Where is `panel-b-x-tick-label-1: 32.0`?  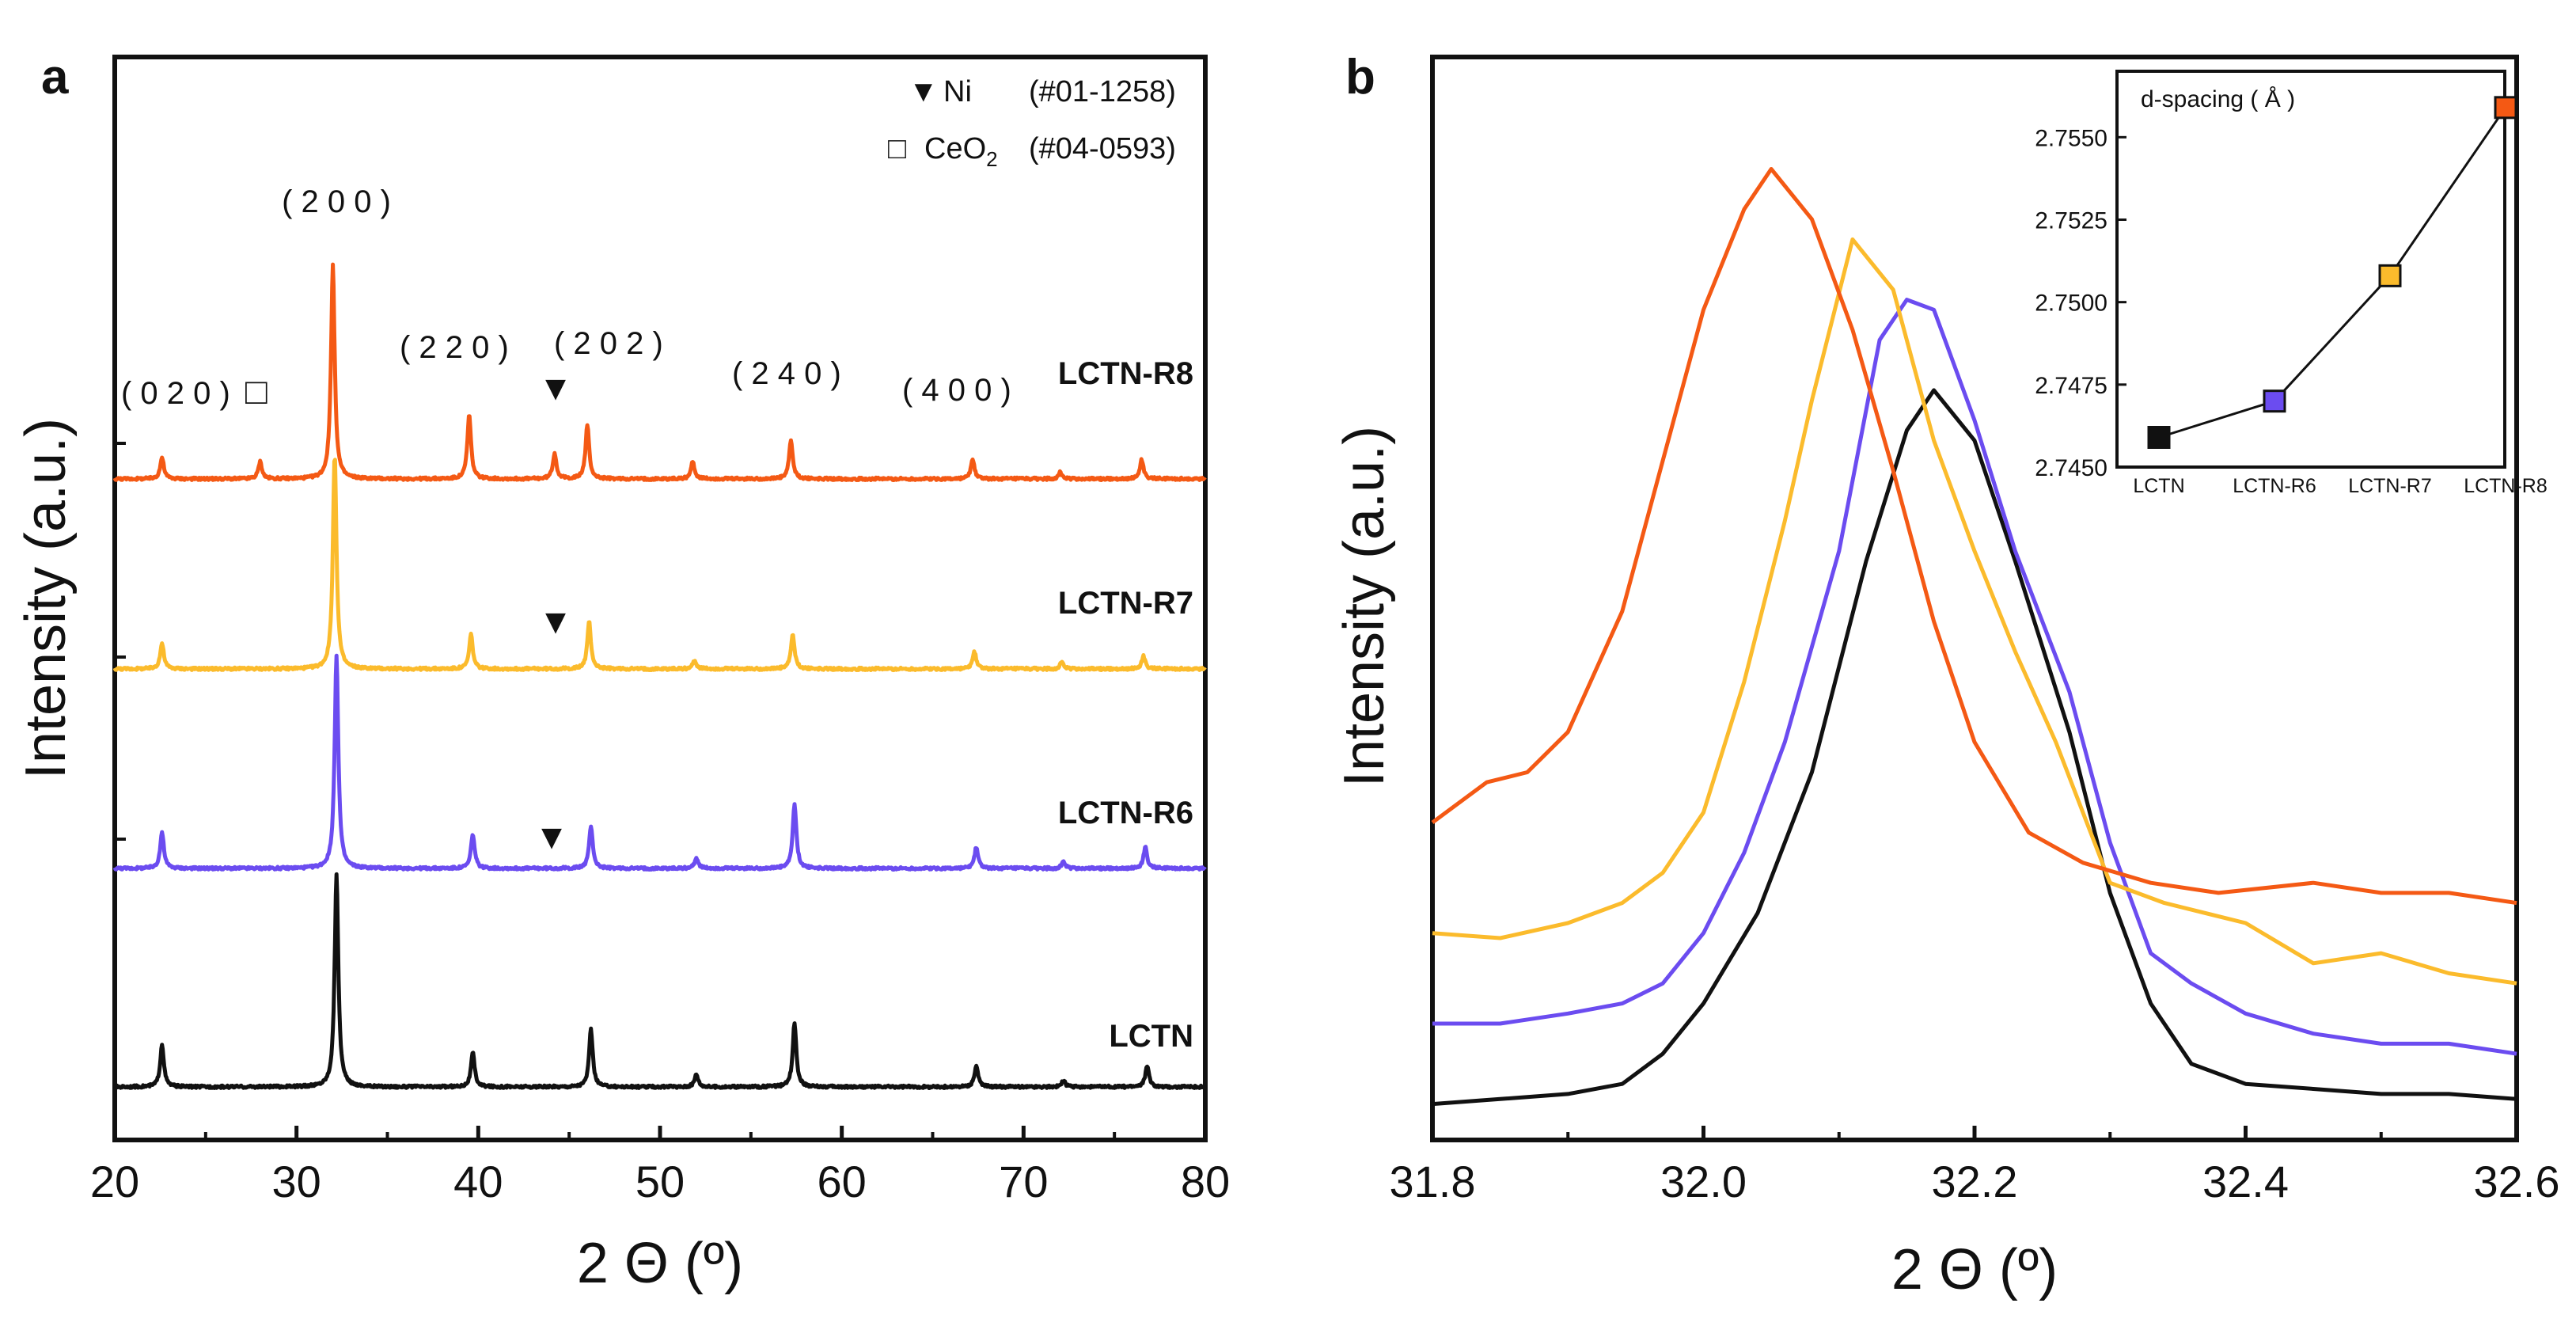
panel-b-x-tick-label-1: 32.0 is located at coordinates (1703, 1181).